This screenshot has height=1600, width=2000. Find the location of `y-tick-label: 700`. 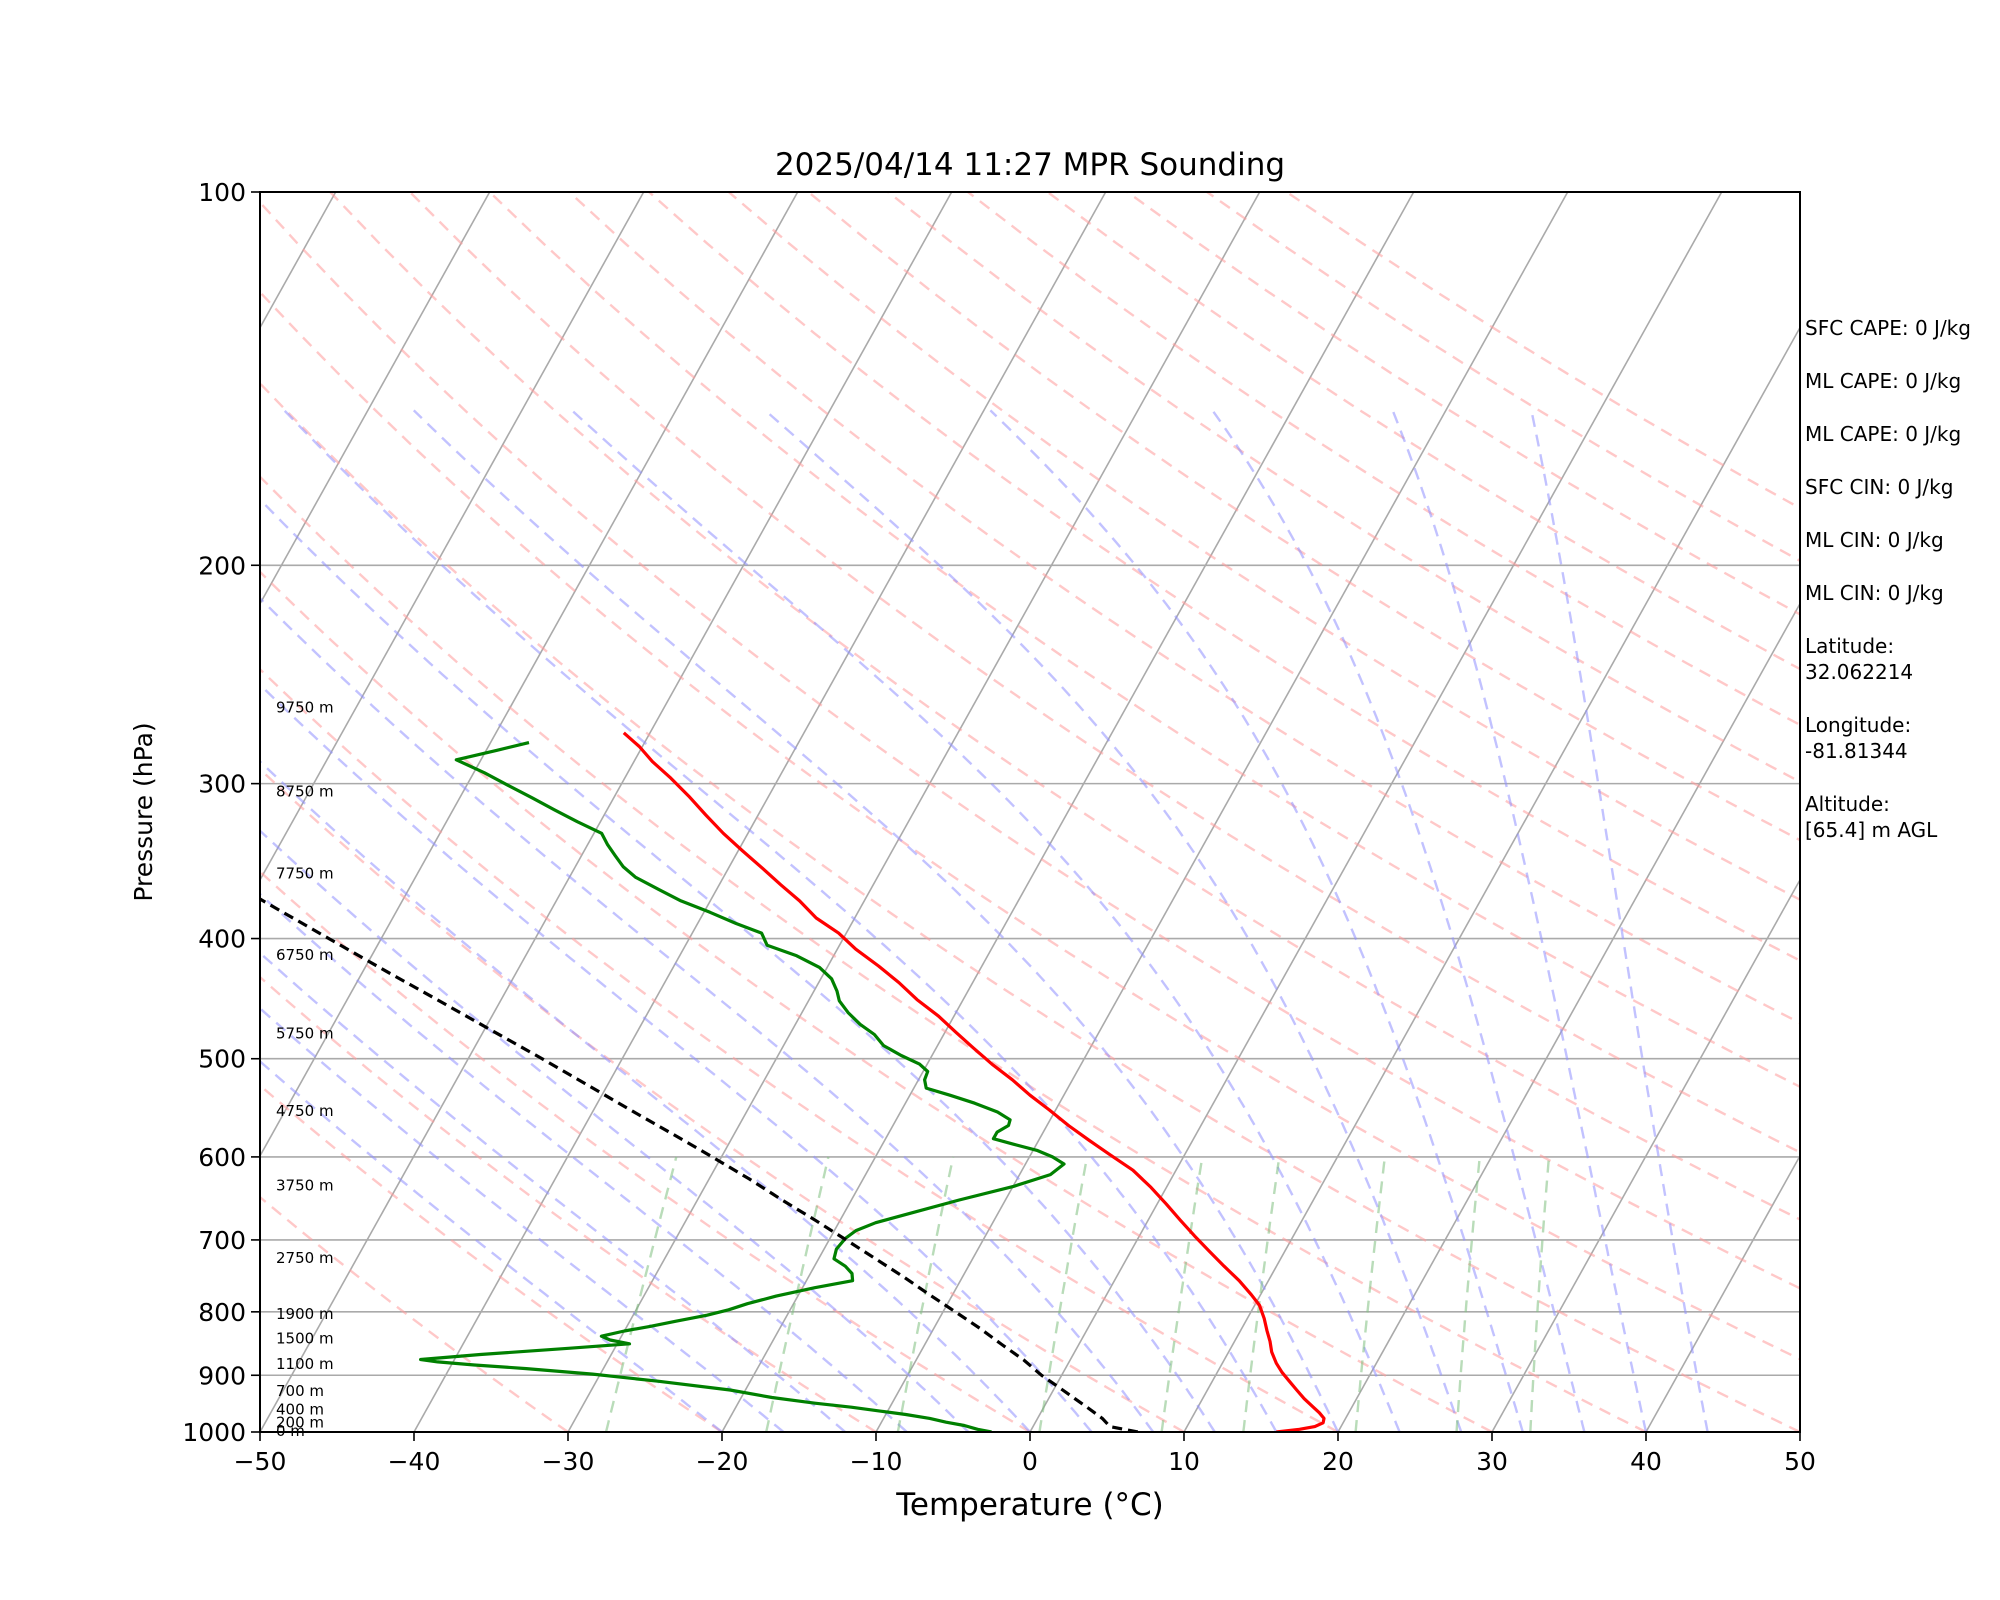

y-tick-label: 700 is located at coordinates (222, 1240).